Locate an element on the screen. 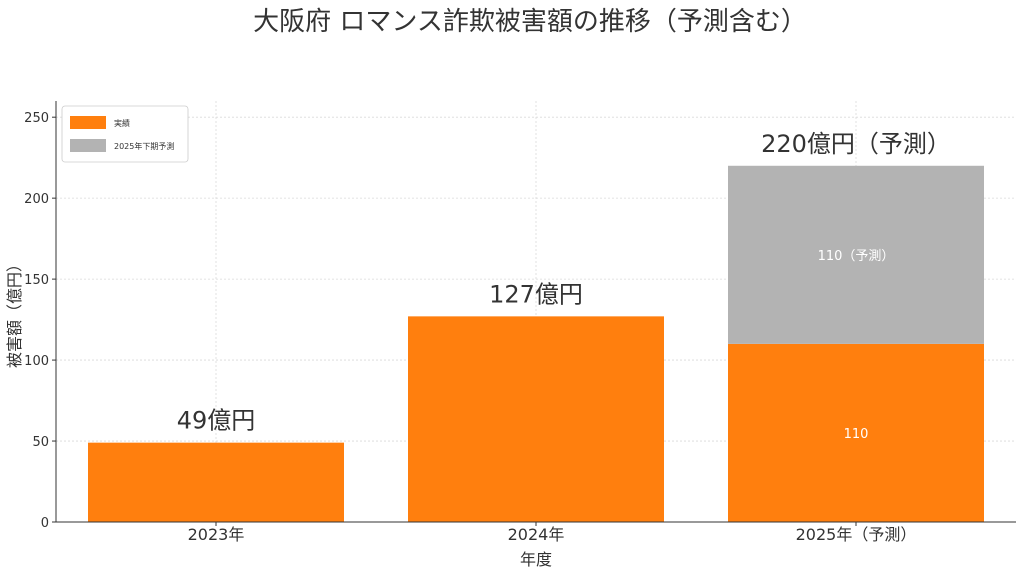 The height and width of the screenshot is (573, 1024). legend-label-actual: 実績 is located at coordinates (122, 123).